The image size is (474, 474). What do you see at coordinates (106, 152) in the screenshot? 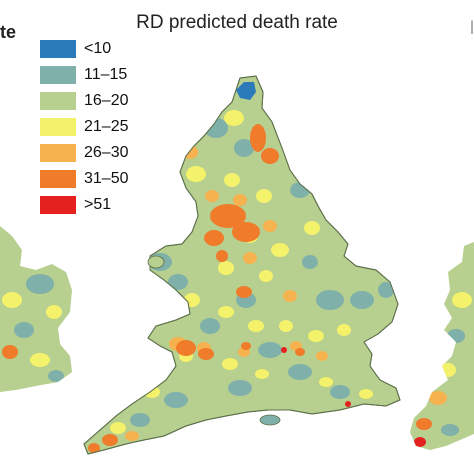
I see `legend-label: 26–30` at bounding box center [106, 152].